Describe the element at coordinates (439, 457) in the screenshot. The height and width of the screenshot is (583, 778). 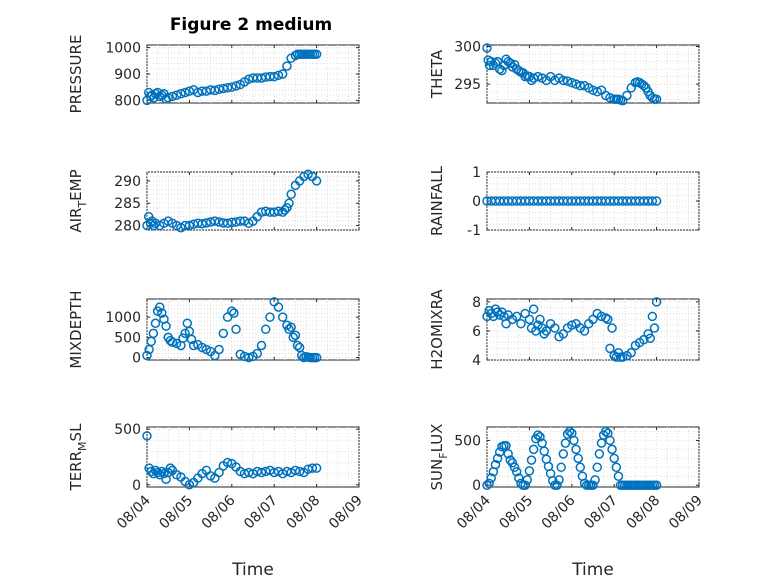
I see `sun_flux-y-axis-label: SUNFLUX` at that location.